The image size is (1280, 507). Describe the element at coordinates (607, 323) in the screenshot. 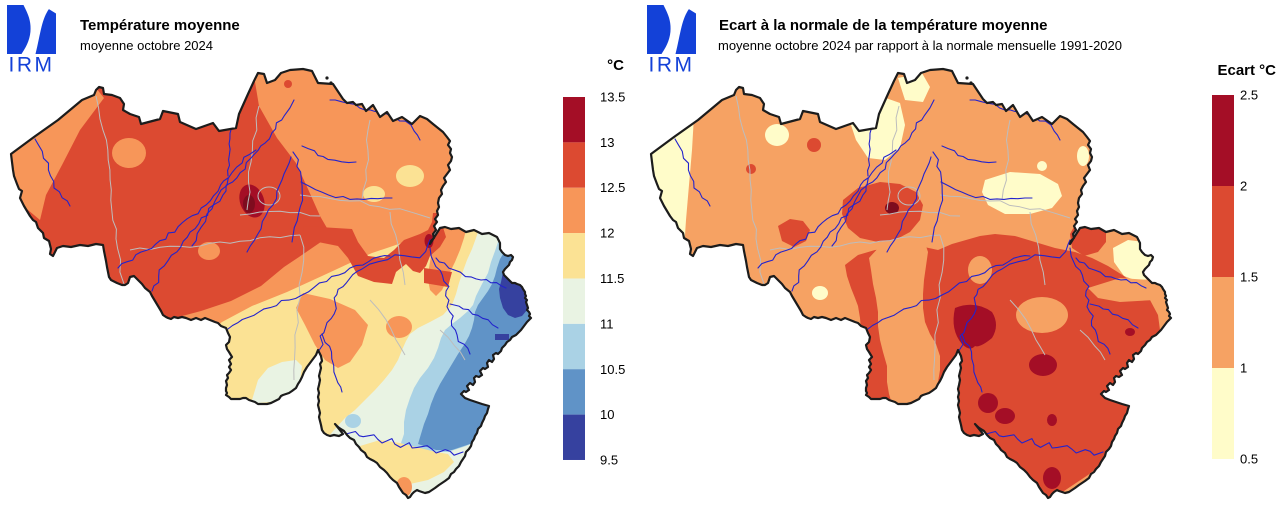

I see `svg-text: 11` at that location.